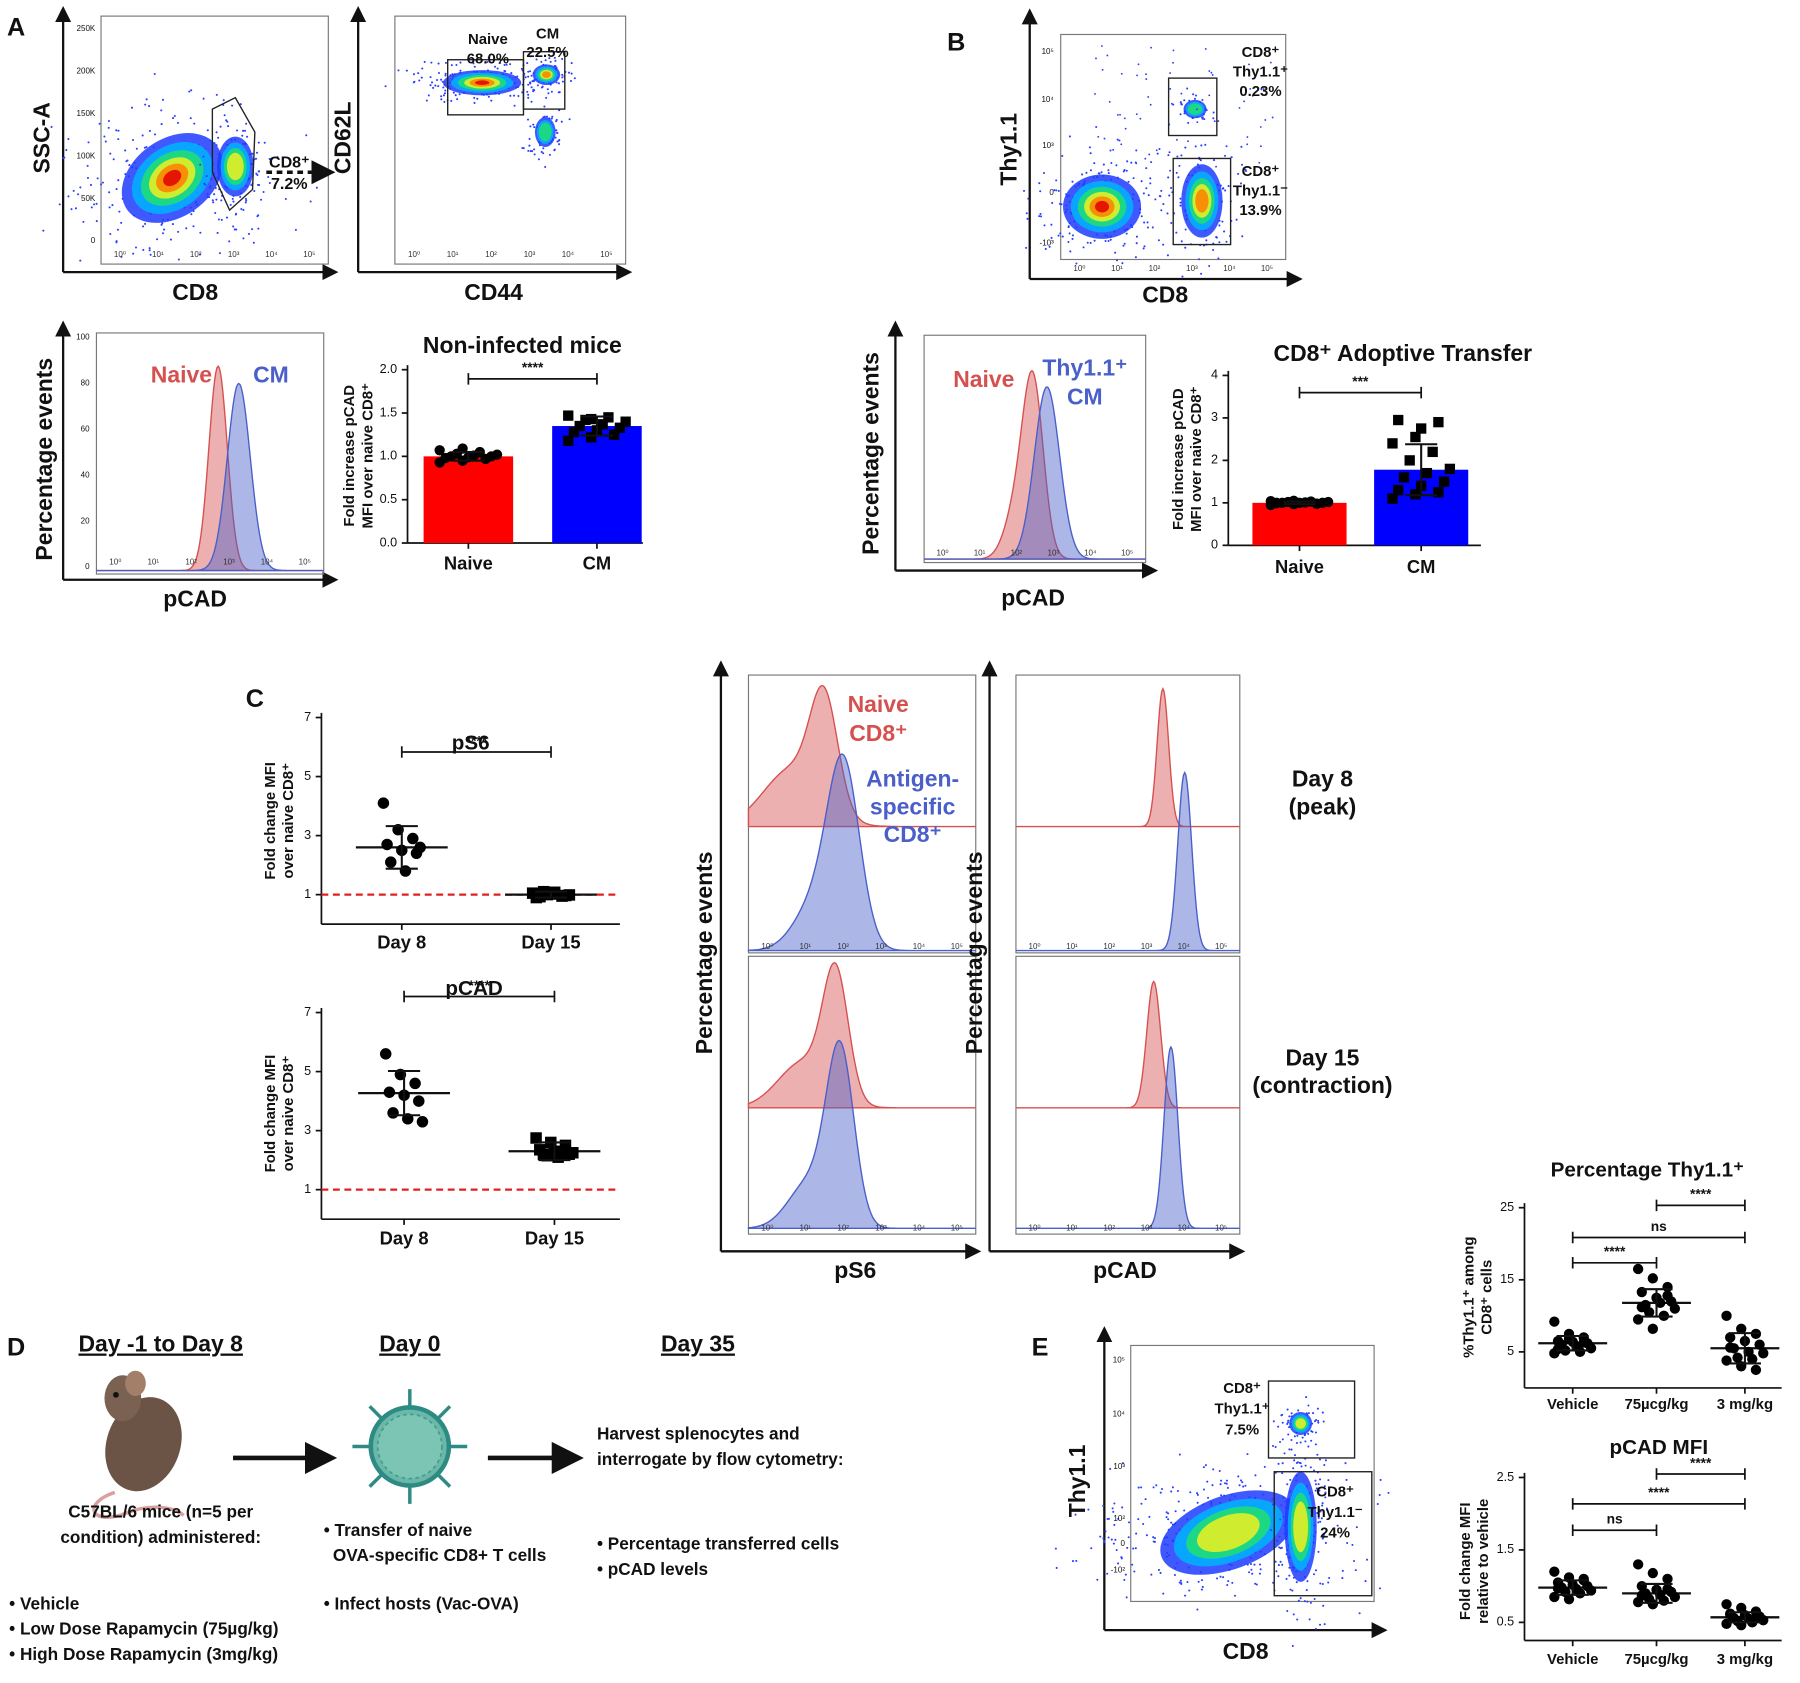 This screenshot has height=1683, width=1800. I want to click on histogram, so click(1127, 861).